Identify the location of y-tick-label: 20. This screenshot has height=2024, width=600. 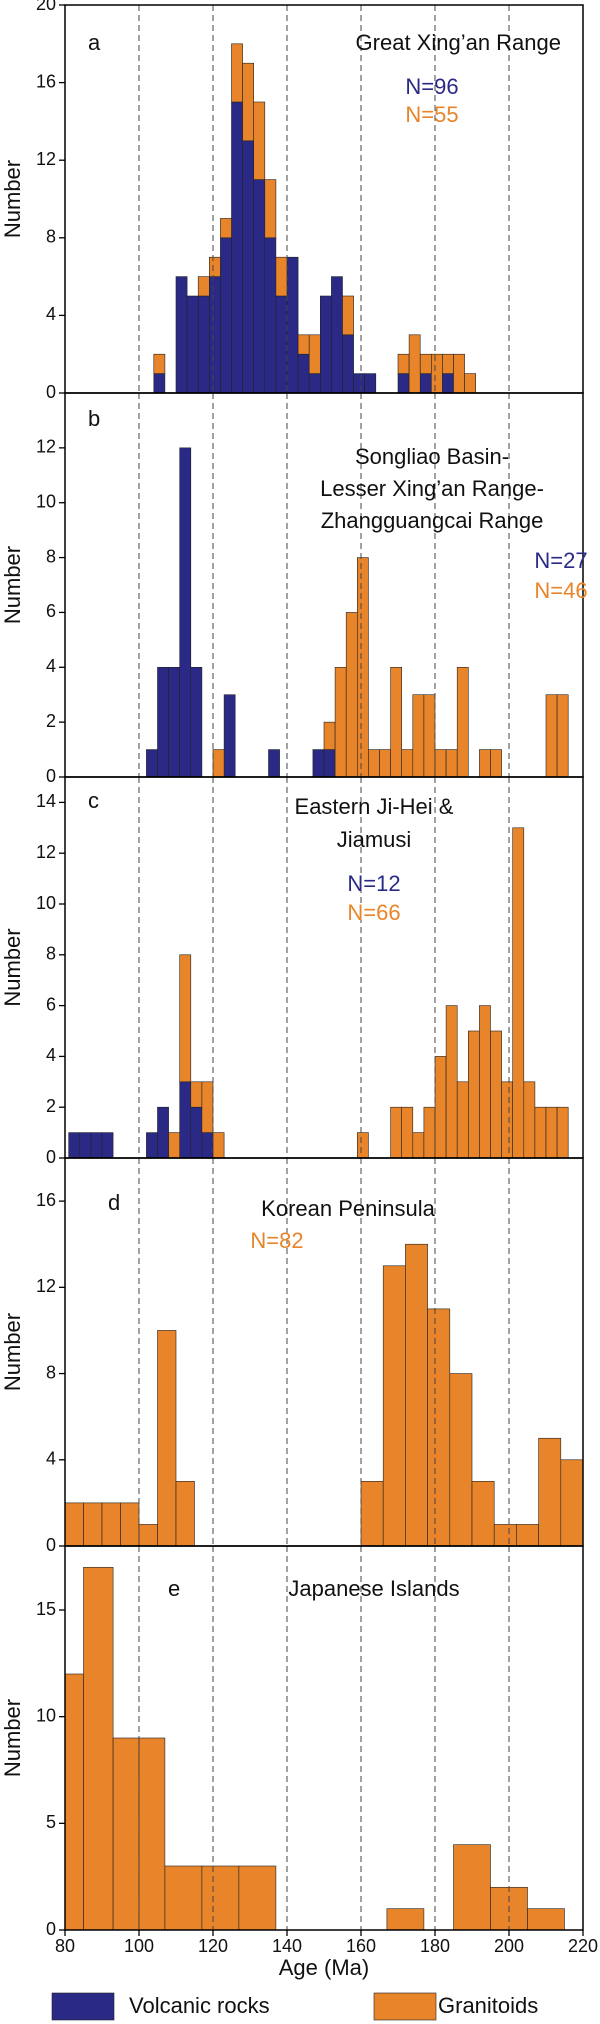
(46, 7).